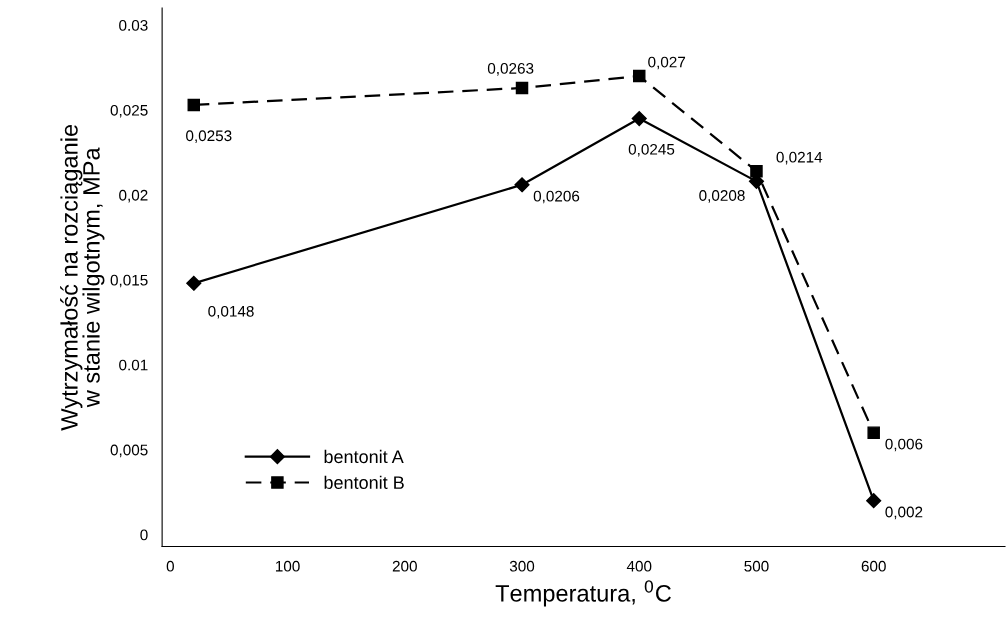 The height and width of the screenshot is (626, 1007). Describe the element at coordinates (639, 566) in the screenshot. I see `x-tick-label: 400` at that location.